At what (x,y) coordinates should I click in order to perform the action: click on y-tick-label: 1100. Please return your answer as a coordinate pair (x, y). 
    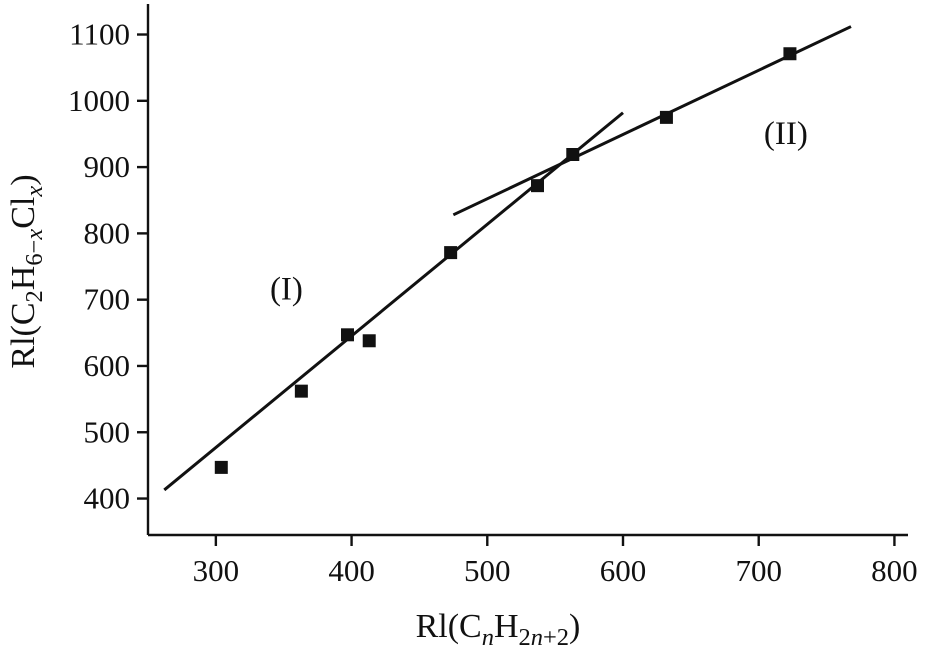
    Looking at the image, I should click on (99, 34).